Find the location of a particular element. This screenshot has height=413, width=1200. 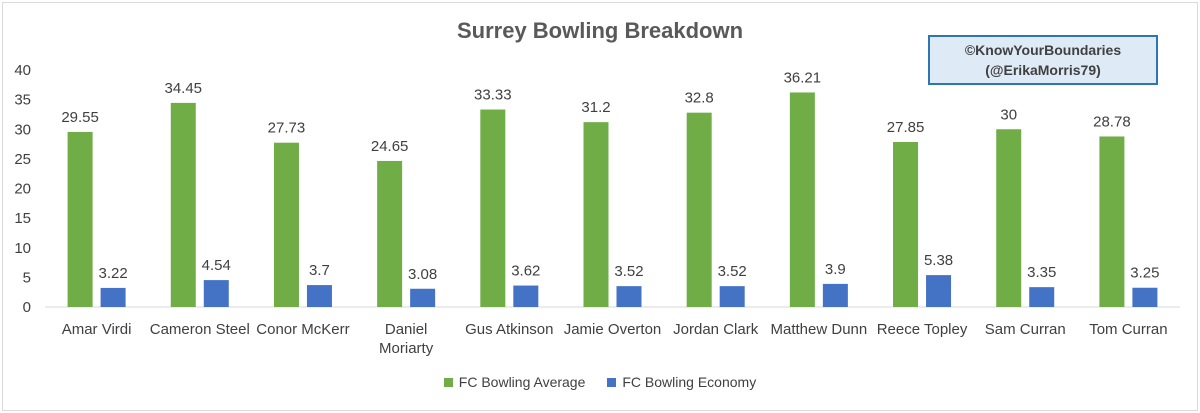

data-label-economy: 3.9 is located at coordinates (835, 269).